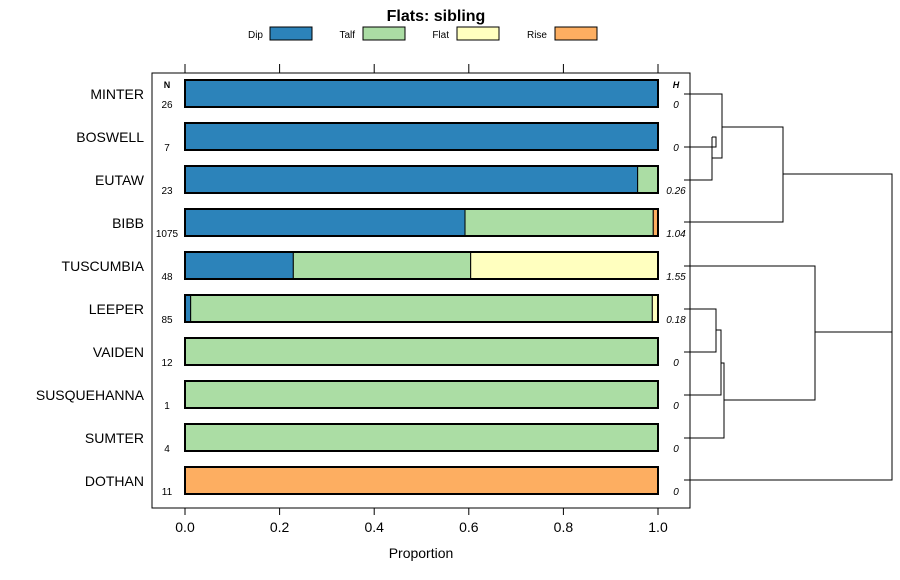 The image size is (900, 580). I want to click on n-value: 23, so click(167, 191).